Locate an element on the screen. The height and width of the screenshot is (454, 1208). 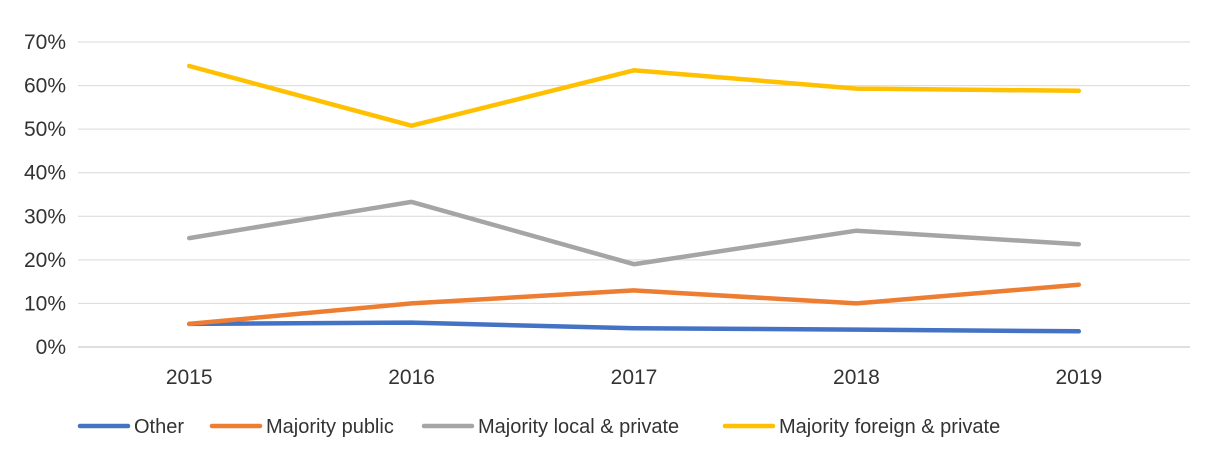
y-tick-label: 0% is located at coordinates (51, 347).